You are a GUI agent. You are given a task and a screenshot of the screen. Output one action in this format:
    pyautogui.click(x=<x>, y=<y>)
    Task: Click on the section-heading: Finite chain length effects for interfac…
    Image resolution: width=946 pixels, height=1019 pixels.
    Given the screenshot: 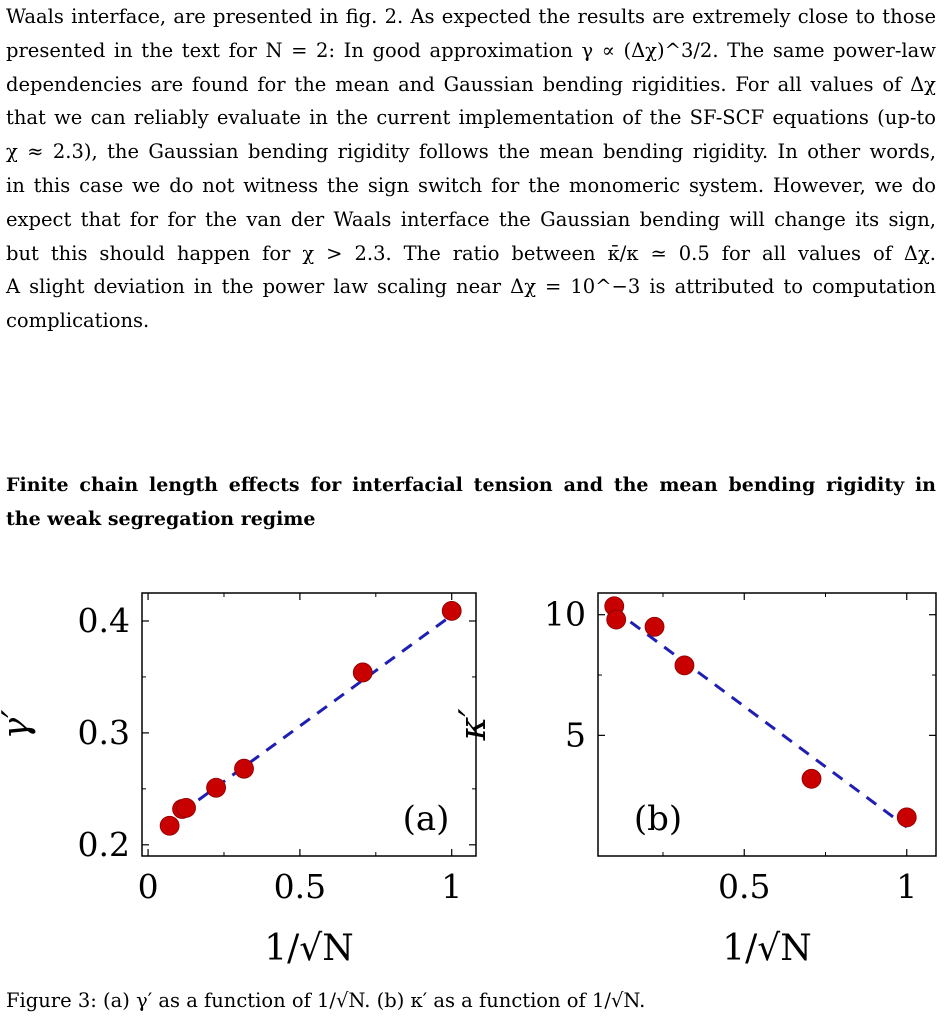 What is the action you would take?
    pyautogui.click(x=471, y=502)
    